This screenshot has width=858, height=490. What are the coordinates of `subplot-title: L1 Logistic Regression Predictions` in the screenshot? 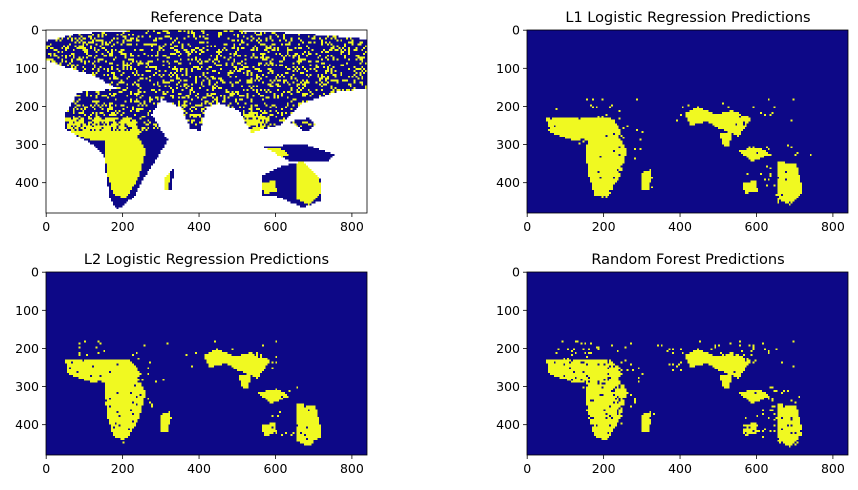 It's located at (687, 18).